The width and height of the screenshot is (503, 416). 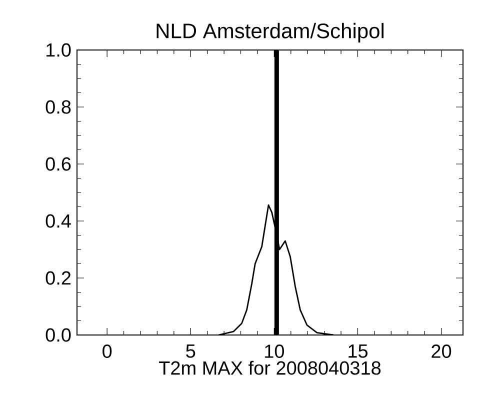 What do you see at coordinates (191, 351) in the screenshot?
I see `x-tick-label: 5` at bounding box center [191, 351].